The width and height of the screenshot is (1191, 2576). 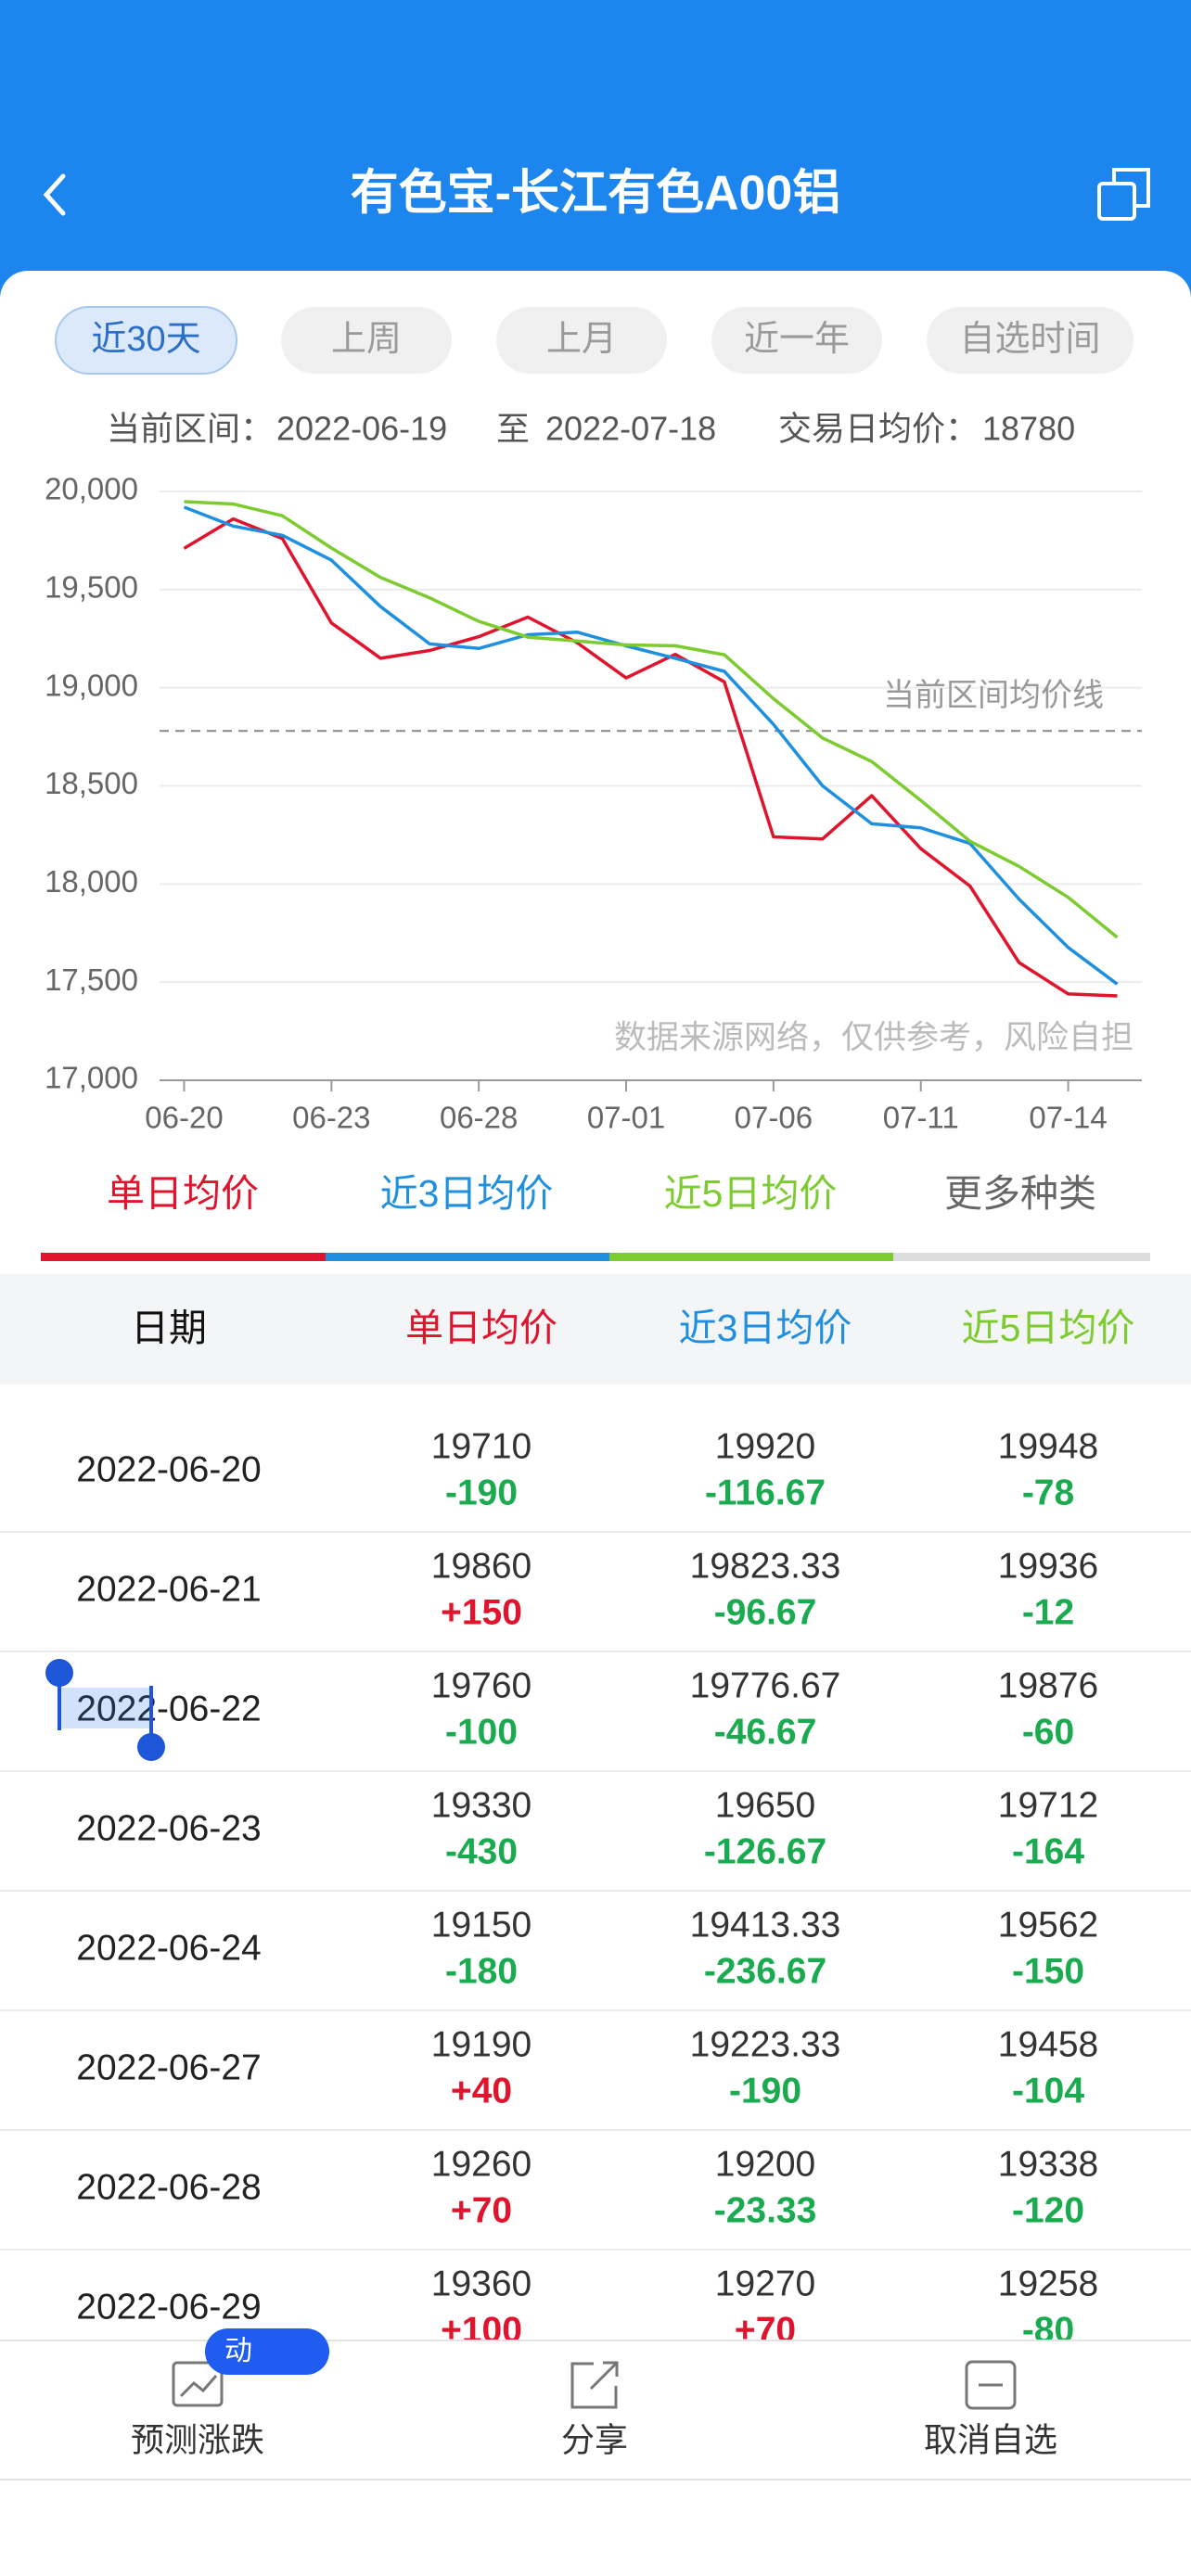 I want to click on info-text: 至, so click(x=513, y=429).